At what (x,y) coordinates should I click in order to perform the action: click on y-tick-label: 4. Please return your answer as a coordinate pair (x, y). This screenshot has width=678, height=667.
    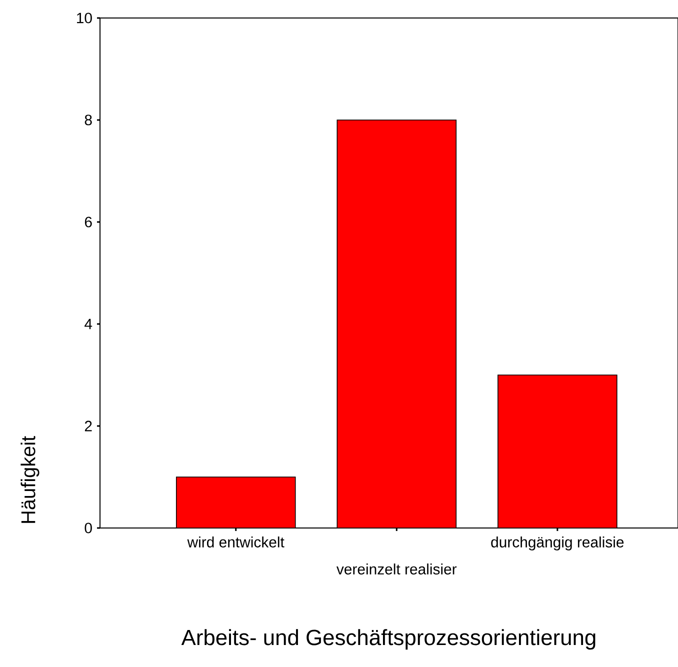
    Looking at the image, I should click on (88, 324).